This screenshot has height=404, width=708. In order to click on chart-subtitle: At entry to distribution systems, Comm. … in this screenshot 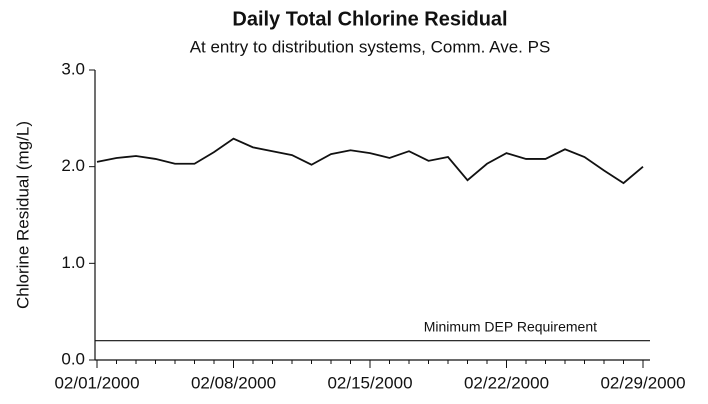, I will do `click(370, 46)`.